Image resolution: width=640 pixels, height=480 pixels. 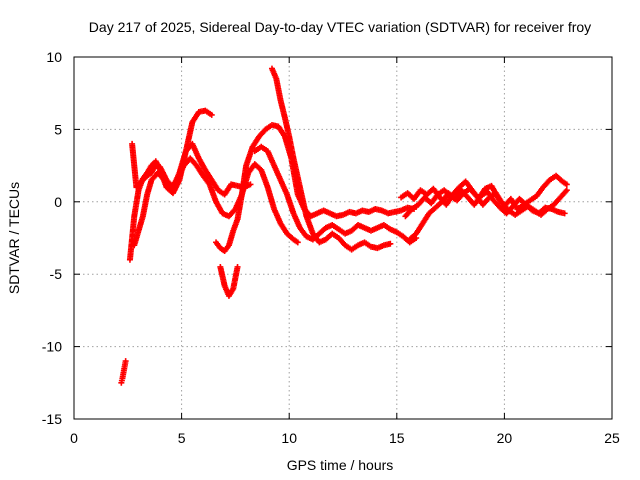 What do you see at coordinates (14, 238) in the screenshot?
I see `y-axis-label: SDTVAR / TECUs` at bounding box center [14, 238].